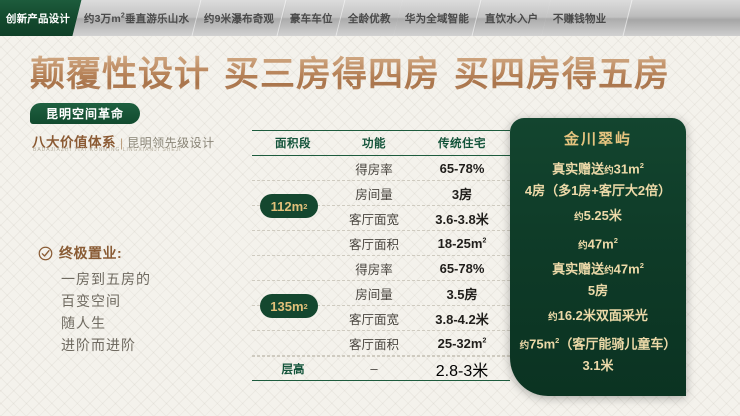 This screenshot has height=416, width=740. What do you see at coordinates (462, 343) in the screenshot?
I see `row-traditional-cell: 25-32m2` at bounding box center [462, 343].